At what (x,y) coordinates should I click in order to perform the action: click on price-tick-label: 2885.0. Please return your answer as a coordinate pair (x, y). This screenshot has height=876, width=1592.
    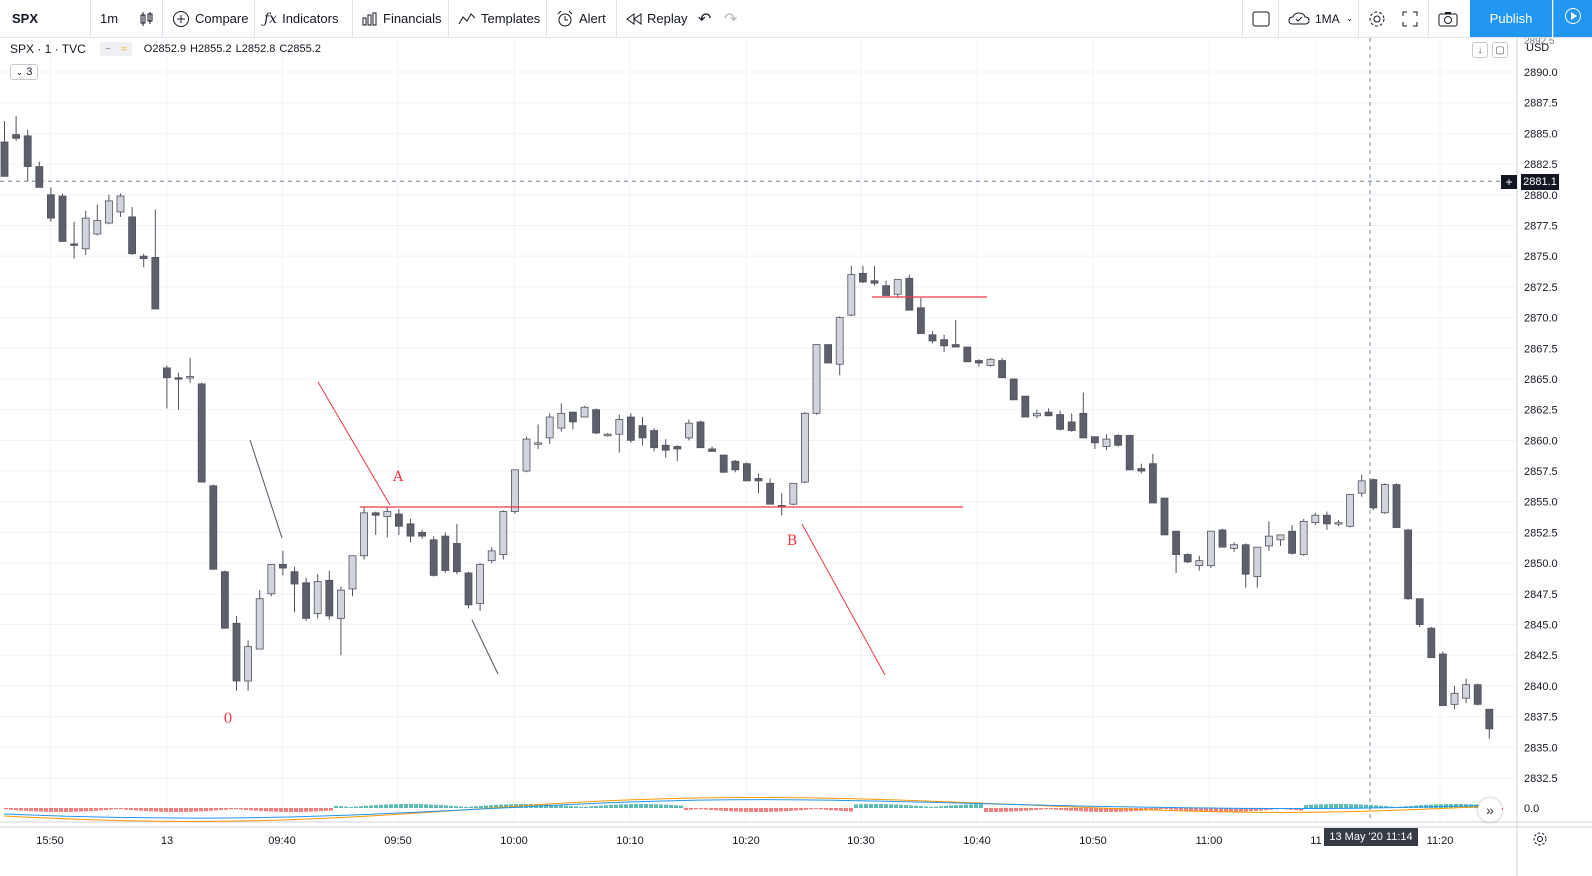
    Looking at the image, I should click on (1541, 134).